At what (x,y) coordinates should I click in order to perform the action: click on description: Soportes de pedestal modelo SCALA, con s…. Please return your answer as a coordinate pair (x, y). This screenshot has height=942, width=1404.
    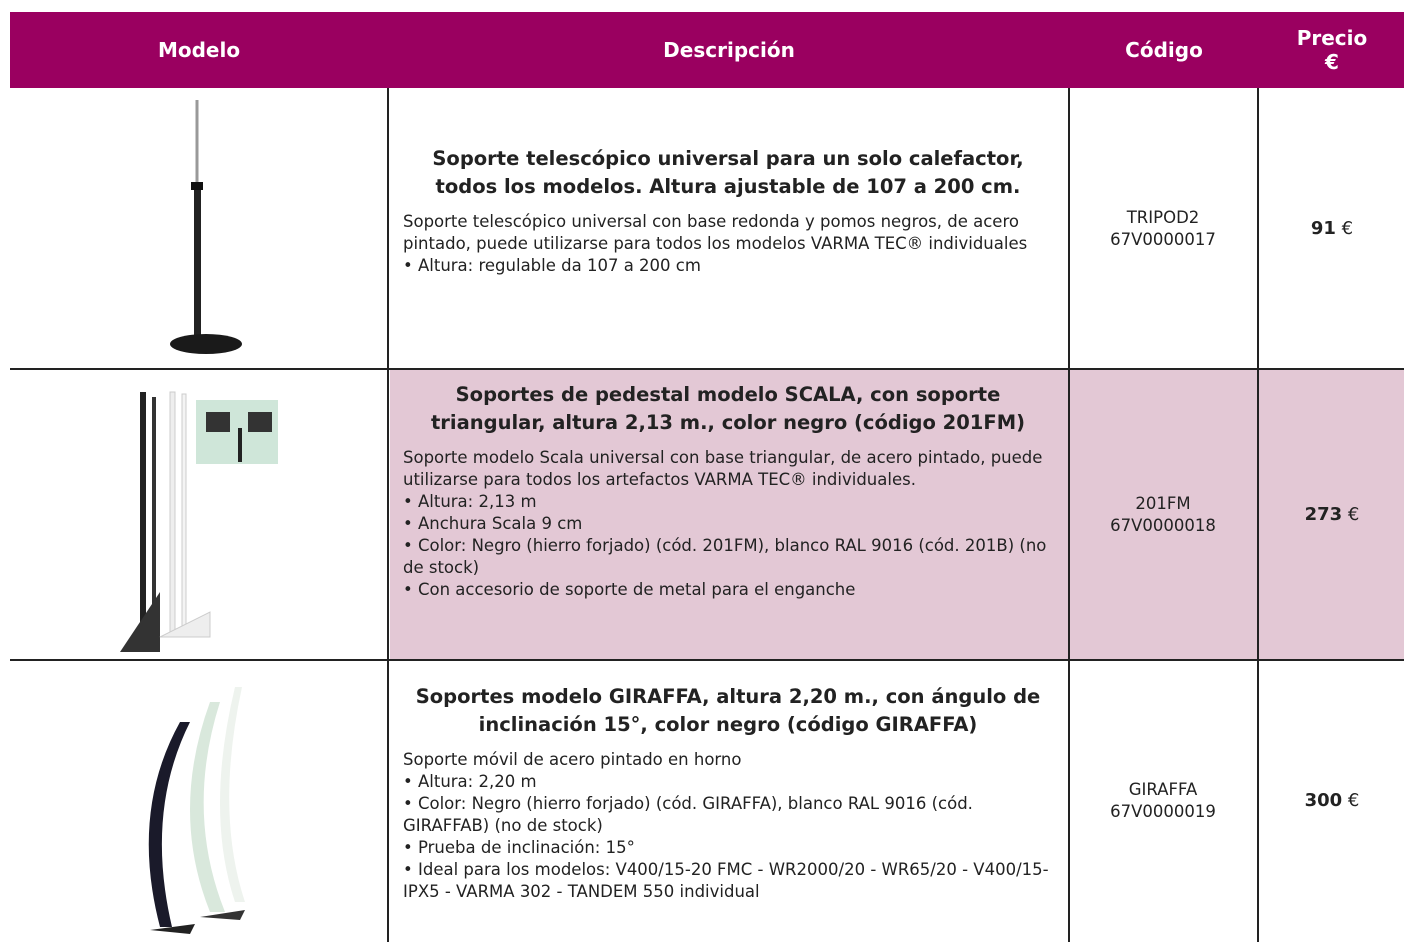
    Looking at the image, I should click on (728, 491).